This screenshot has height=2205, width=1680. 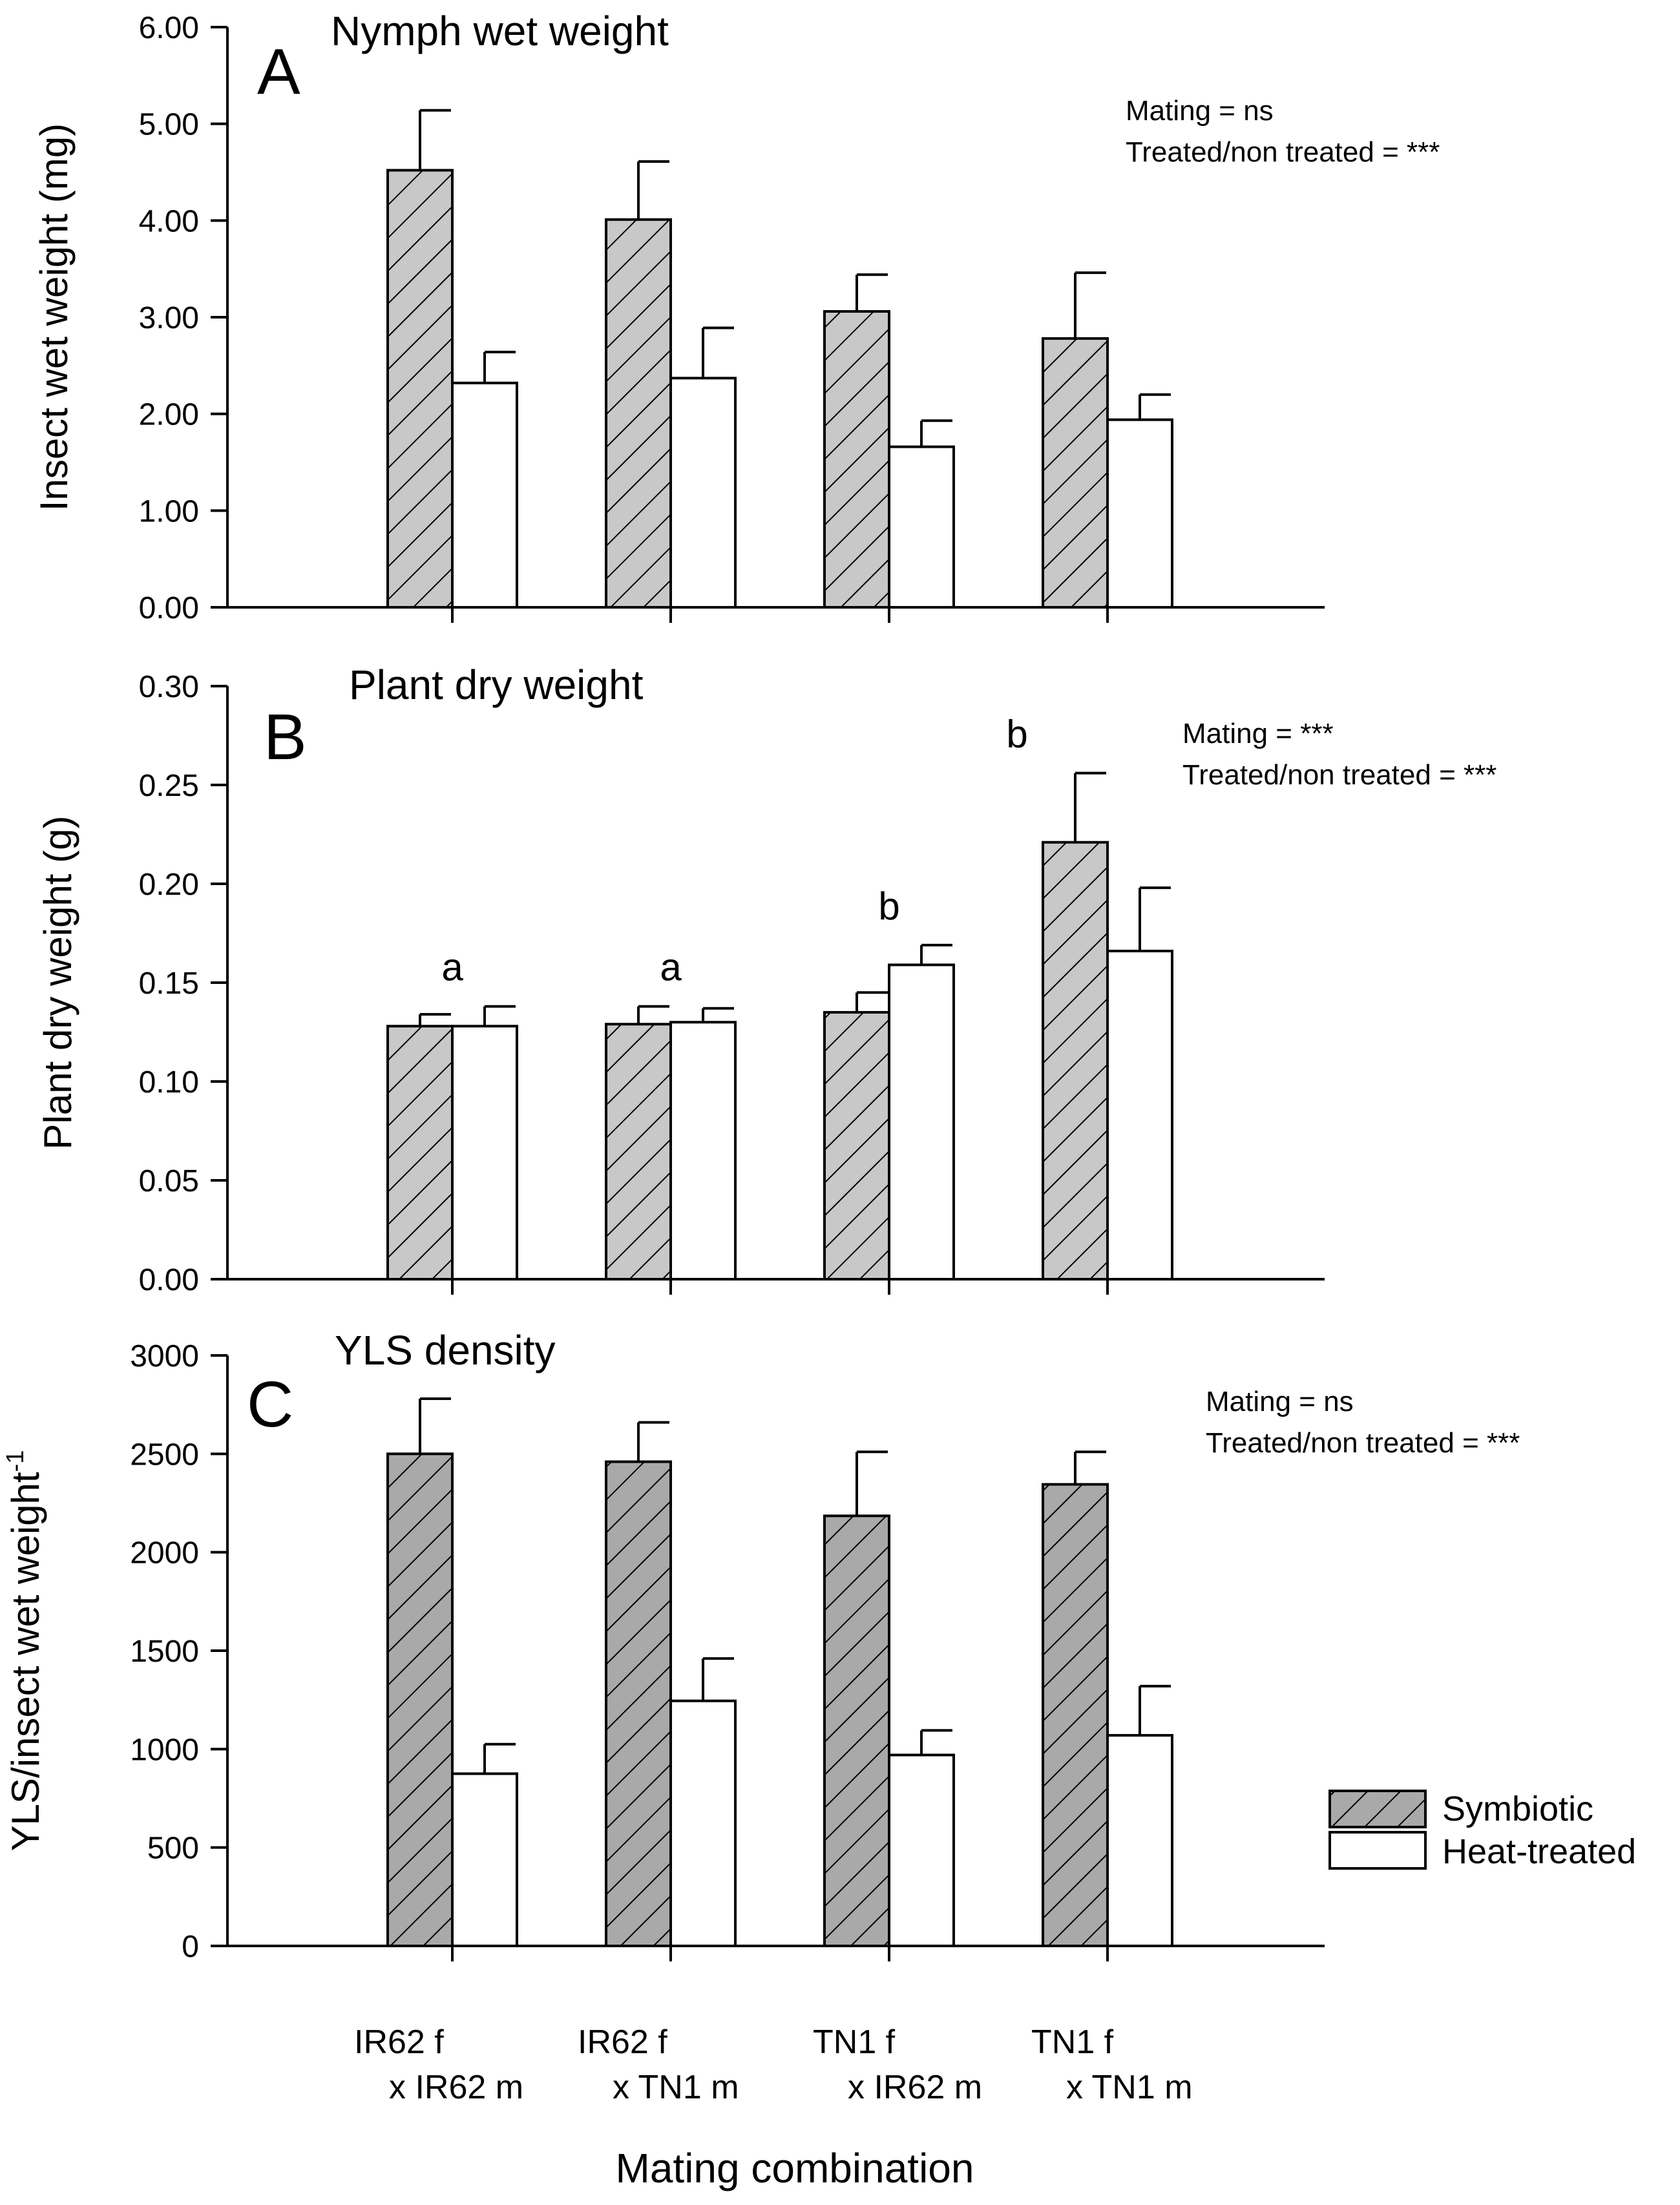 I want to click on panel-b-y-tick-label: 0.00, so click(x=169, y=1280).